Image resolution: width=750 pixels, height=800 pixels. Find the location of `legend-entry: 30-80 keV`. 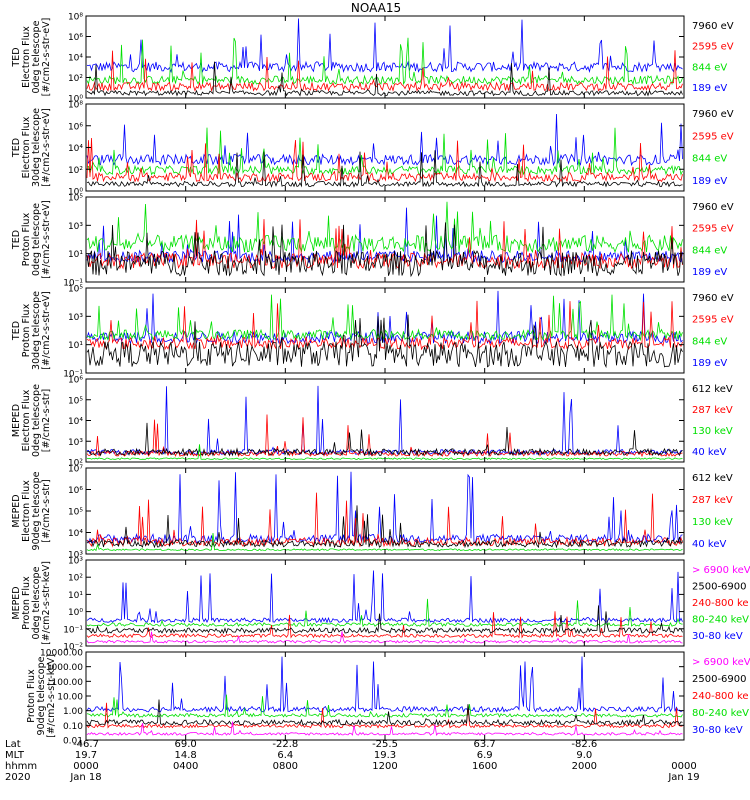

legend-entry: 30-80 keV is located at coordinates (717, 730).